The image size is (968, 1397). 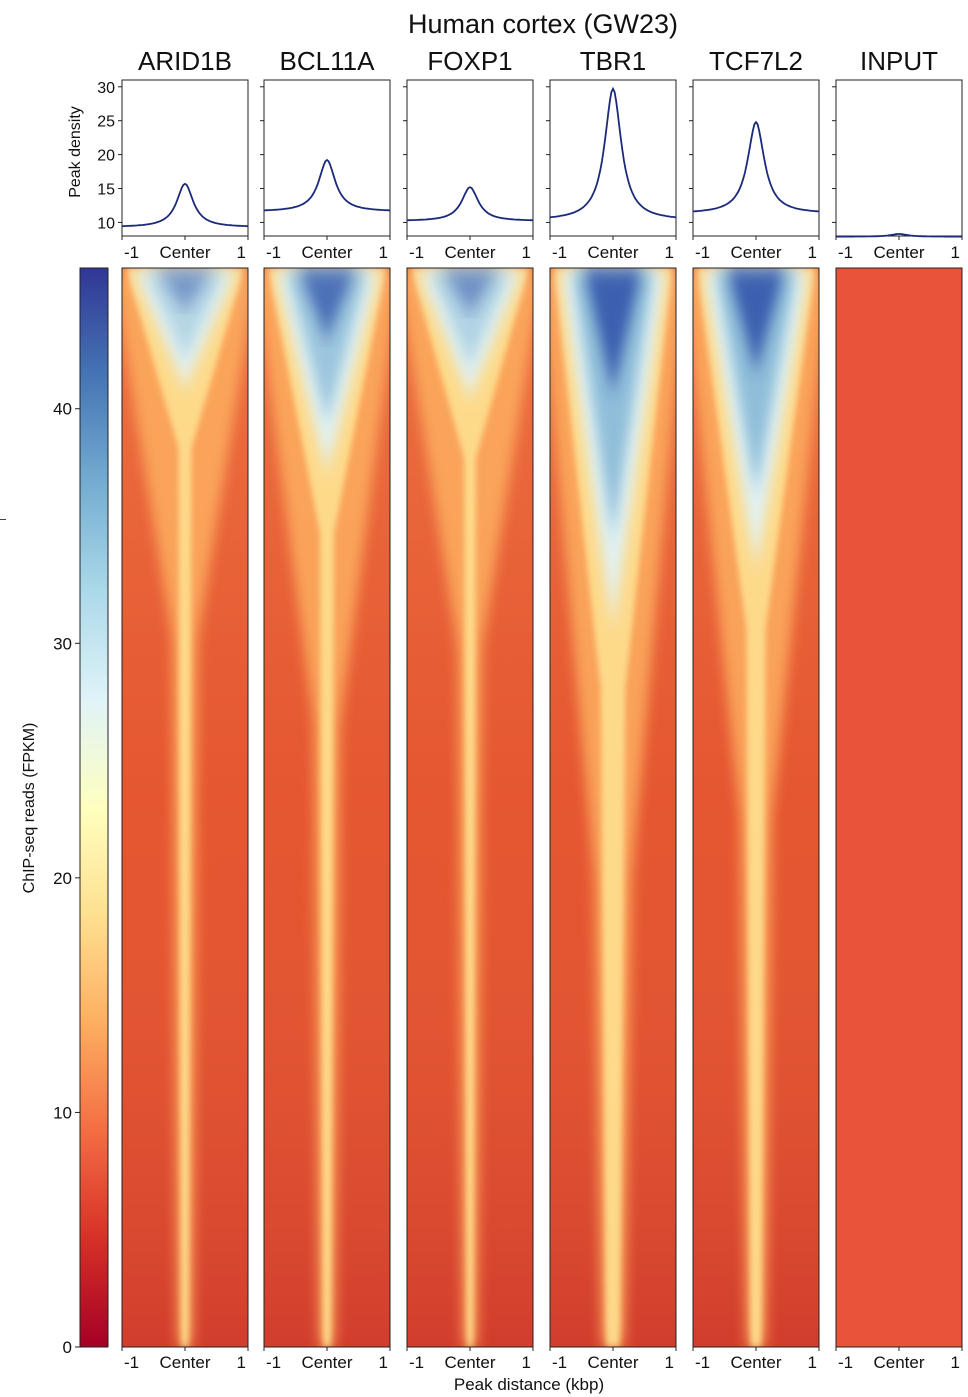 What do you see at coordinates (812, 1362) in the screenshot?
I see `heat-xtick-label-tcf7l2-2: 1` at bounding box center [812, 1362].